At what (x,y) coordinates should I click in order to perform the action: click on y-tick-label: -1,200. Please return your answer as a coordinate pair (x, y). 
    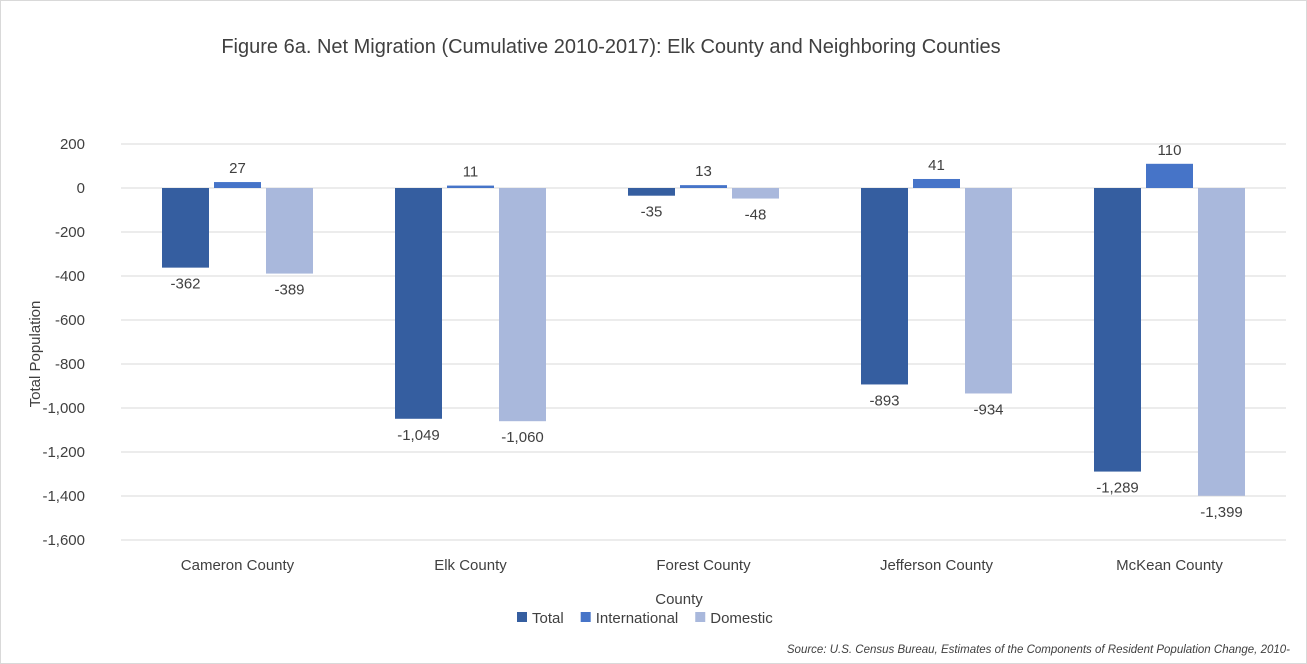
    Looking at the image, I should click on (63, 452).